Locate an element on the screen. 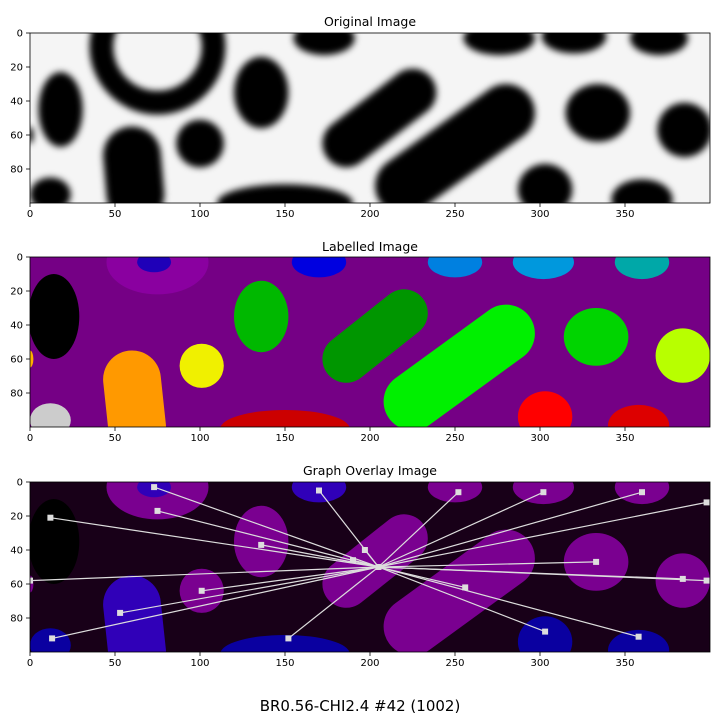 This screenshot has width=720, height=724. x-tick-label: 250 is located at coordinates (454, 438).